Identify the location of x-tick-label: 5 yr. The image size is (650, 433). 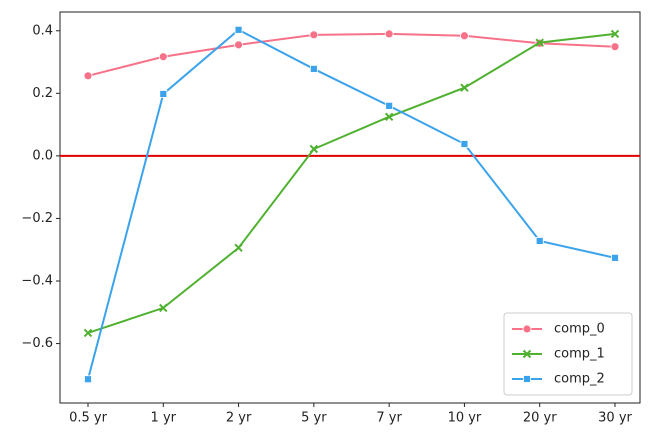
(314, 418).